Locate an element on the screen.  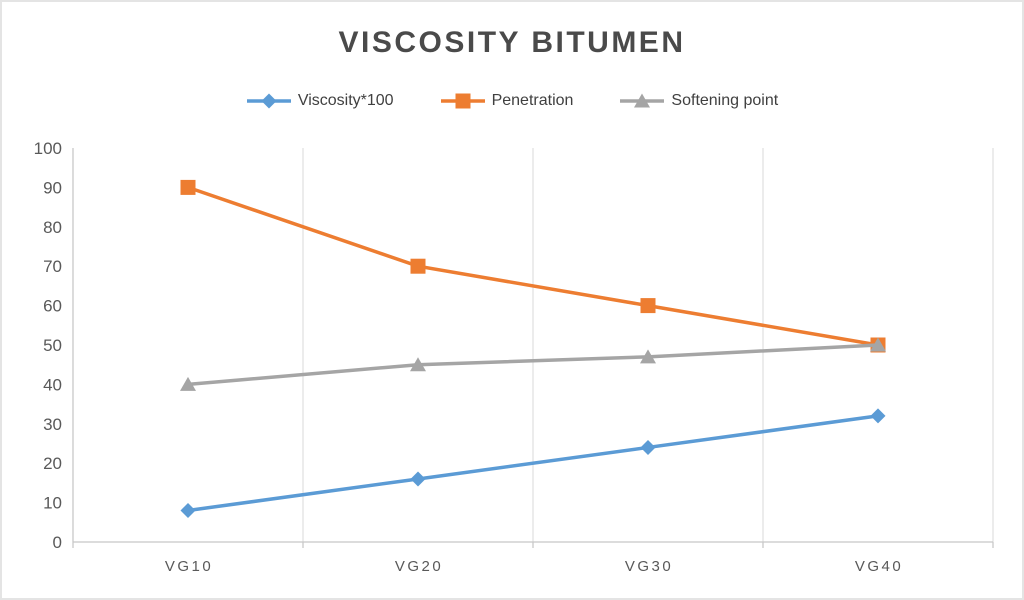
y-axis-tick-label: 80 is located at coordinates (52, 227).